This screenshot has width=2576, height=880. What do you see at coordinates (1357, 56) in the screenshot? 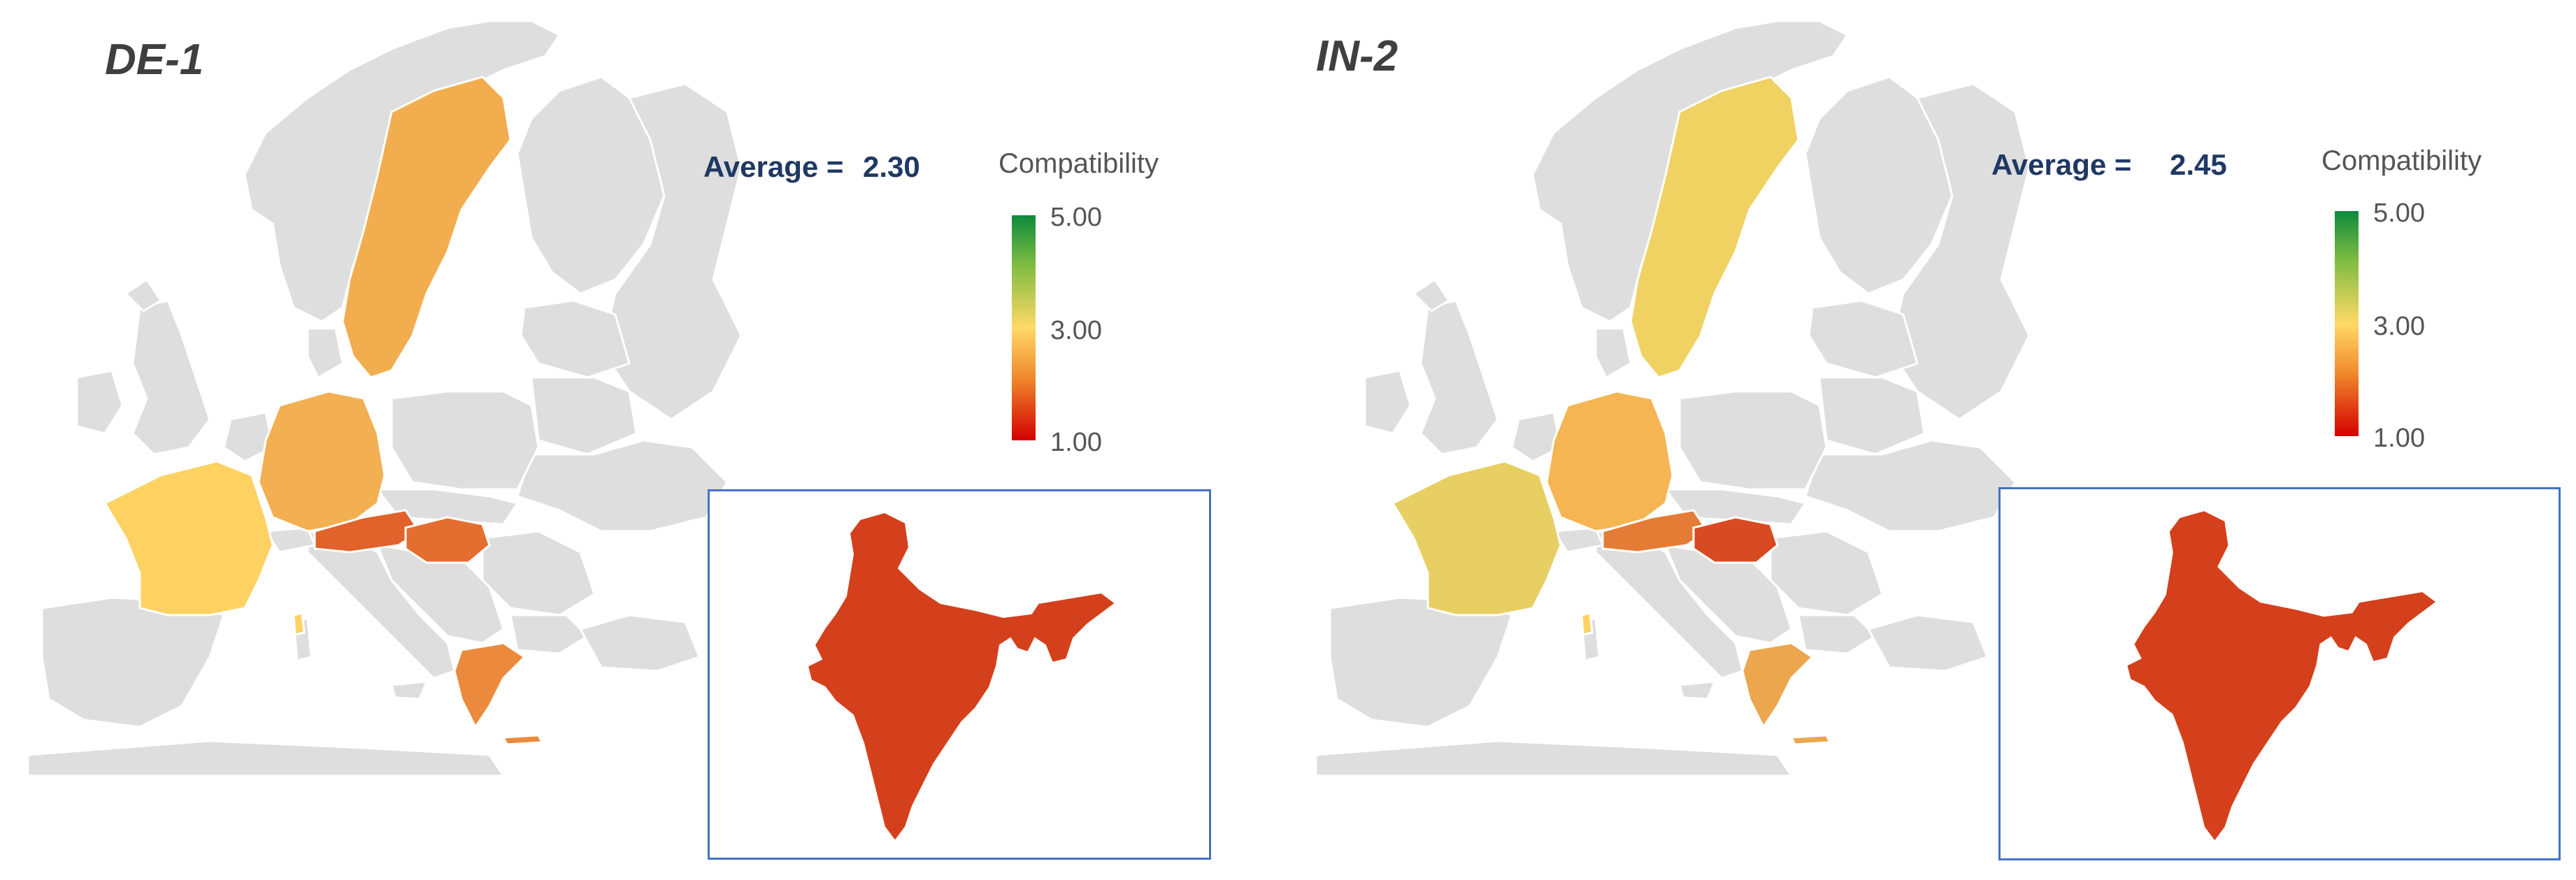
I see `panel-title: IN-2` at bounding box center [1357, 56].